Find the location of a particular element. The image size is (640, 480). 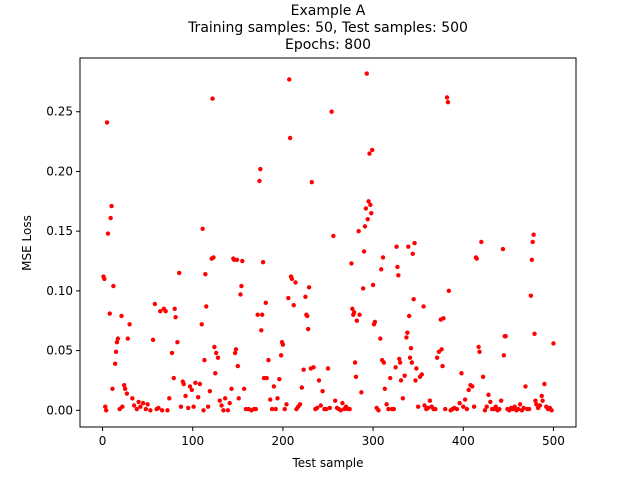

y-axis-label: MSE Loss is located at coordinates (27, 243).